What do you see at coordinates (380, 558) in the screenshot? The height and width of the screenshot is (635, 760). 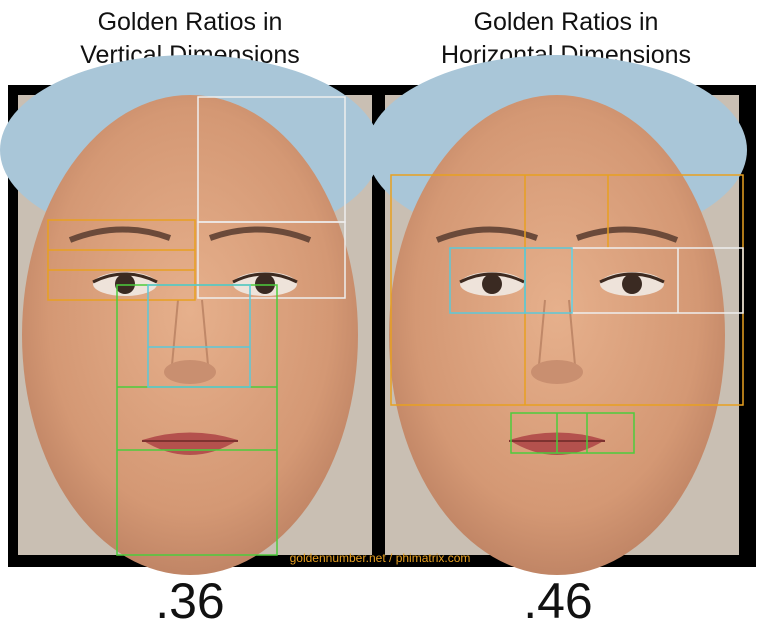 I see `credit: goldennumber.net / phimatrix.com` at bounding box center [380, 558].